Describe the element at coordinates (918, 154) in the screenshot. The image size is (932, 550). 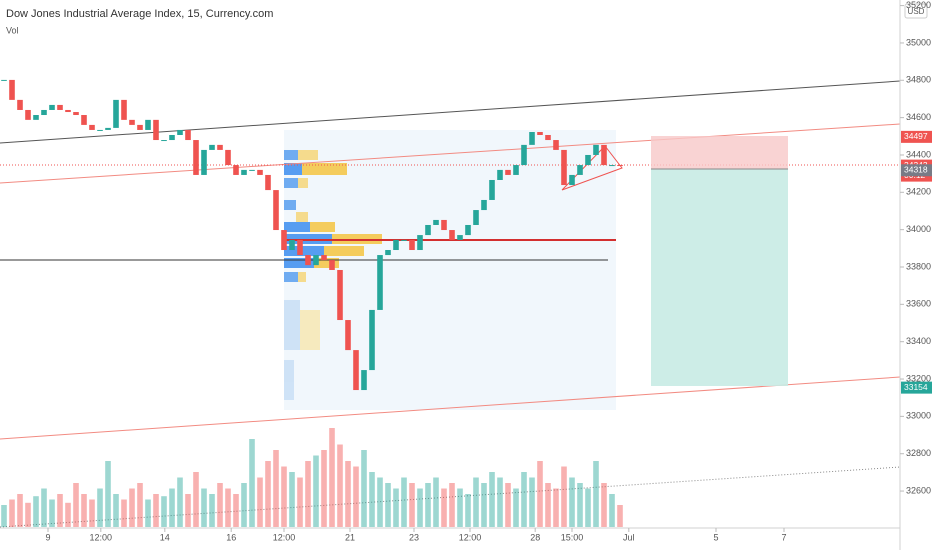
I see `y-tick-label: 34400` at that location.